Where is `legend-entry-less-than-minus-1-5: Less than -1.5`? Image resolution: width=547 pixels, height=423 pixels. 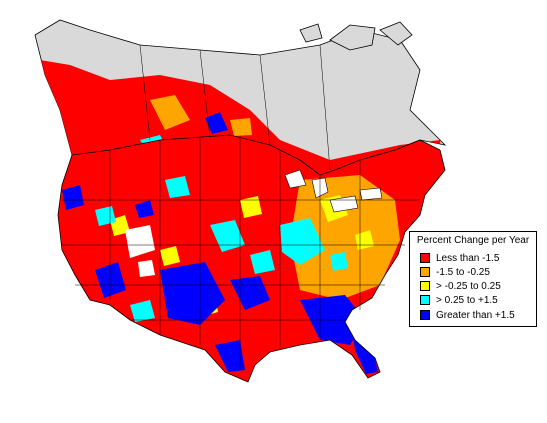
legend-entry-less-than-minus-1-5: Less than -1.5 is located at coordinates (478, 258).